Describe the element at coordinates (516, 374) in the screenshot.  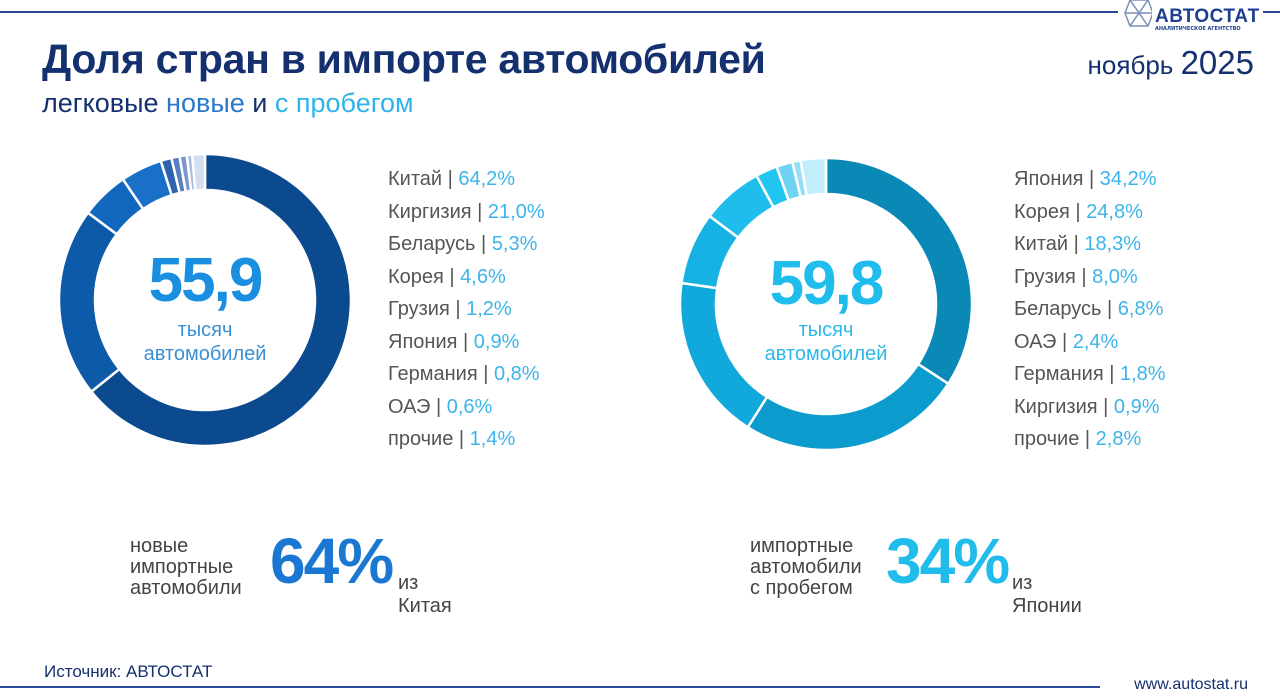
I see `legend-value: 0,8%` at that location.